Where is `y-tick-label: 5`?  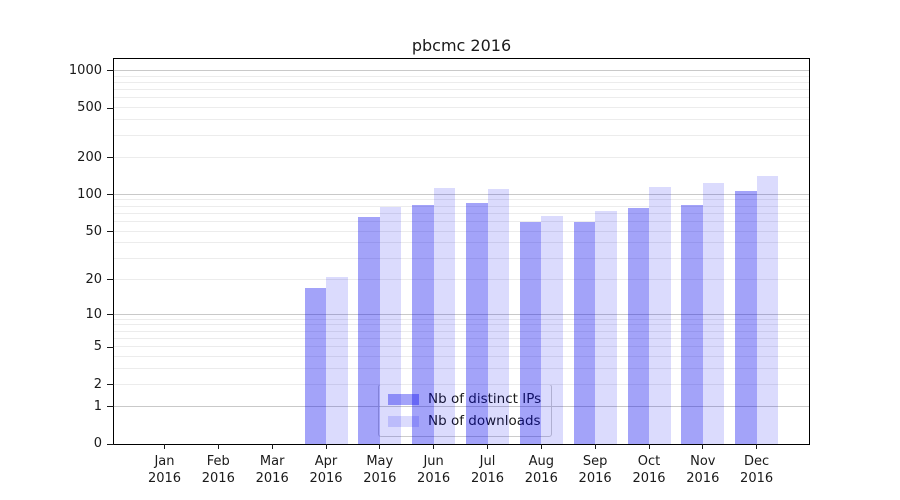
y-tick-label: 5 is located at coordinates (97, 347).